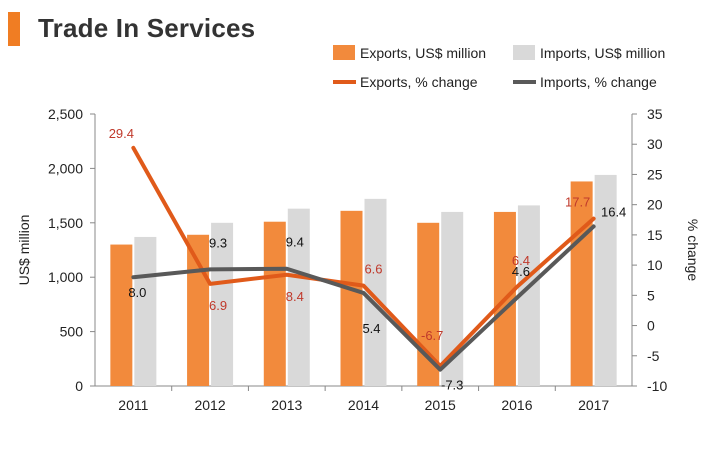 The width and height of the screenshot is (701, 450). I want to click on chart-title: Trade In Services, so click(147, 28).